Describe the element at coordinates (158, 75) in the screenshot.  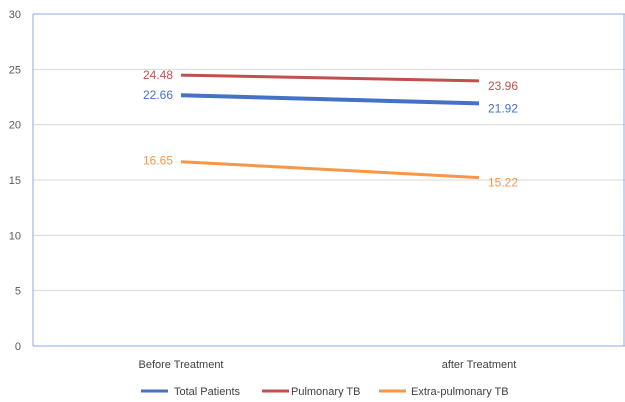
I see `data-label-s1-p0: 24.48` at that location.